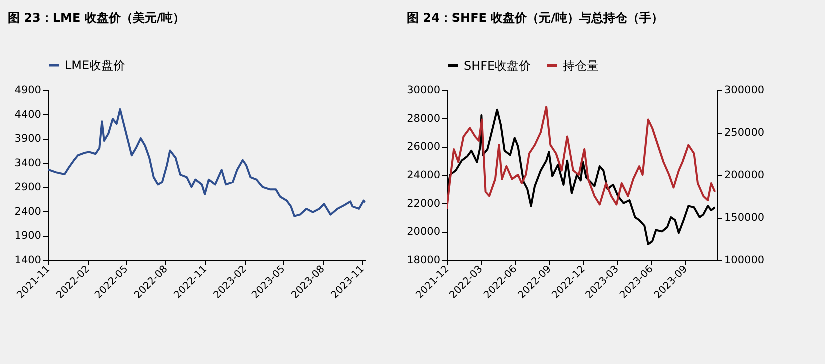  Describe the element at coordinates (423, 118) in the screenshot. I see `y-tick-label: 28000` at that location.